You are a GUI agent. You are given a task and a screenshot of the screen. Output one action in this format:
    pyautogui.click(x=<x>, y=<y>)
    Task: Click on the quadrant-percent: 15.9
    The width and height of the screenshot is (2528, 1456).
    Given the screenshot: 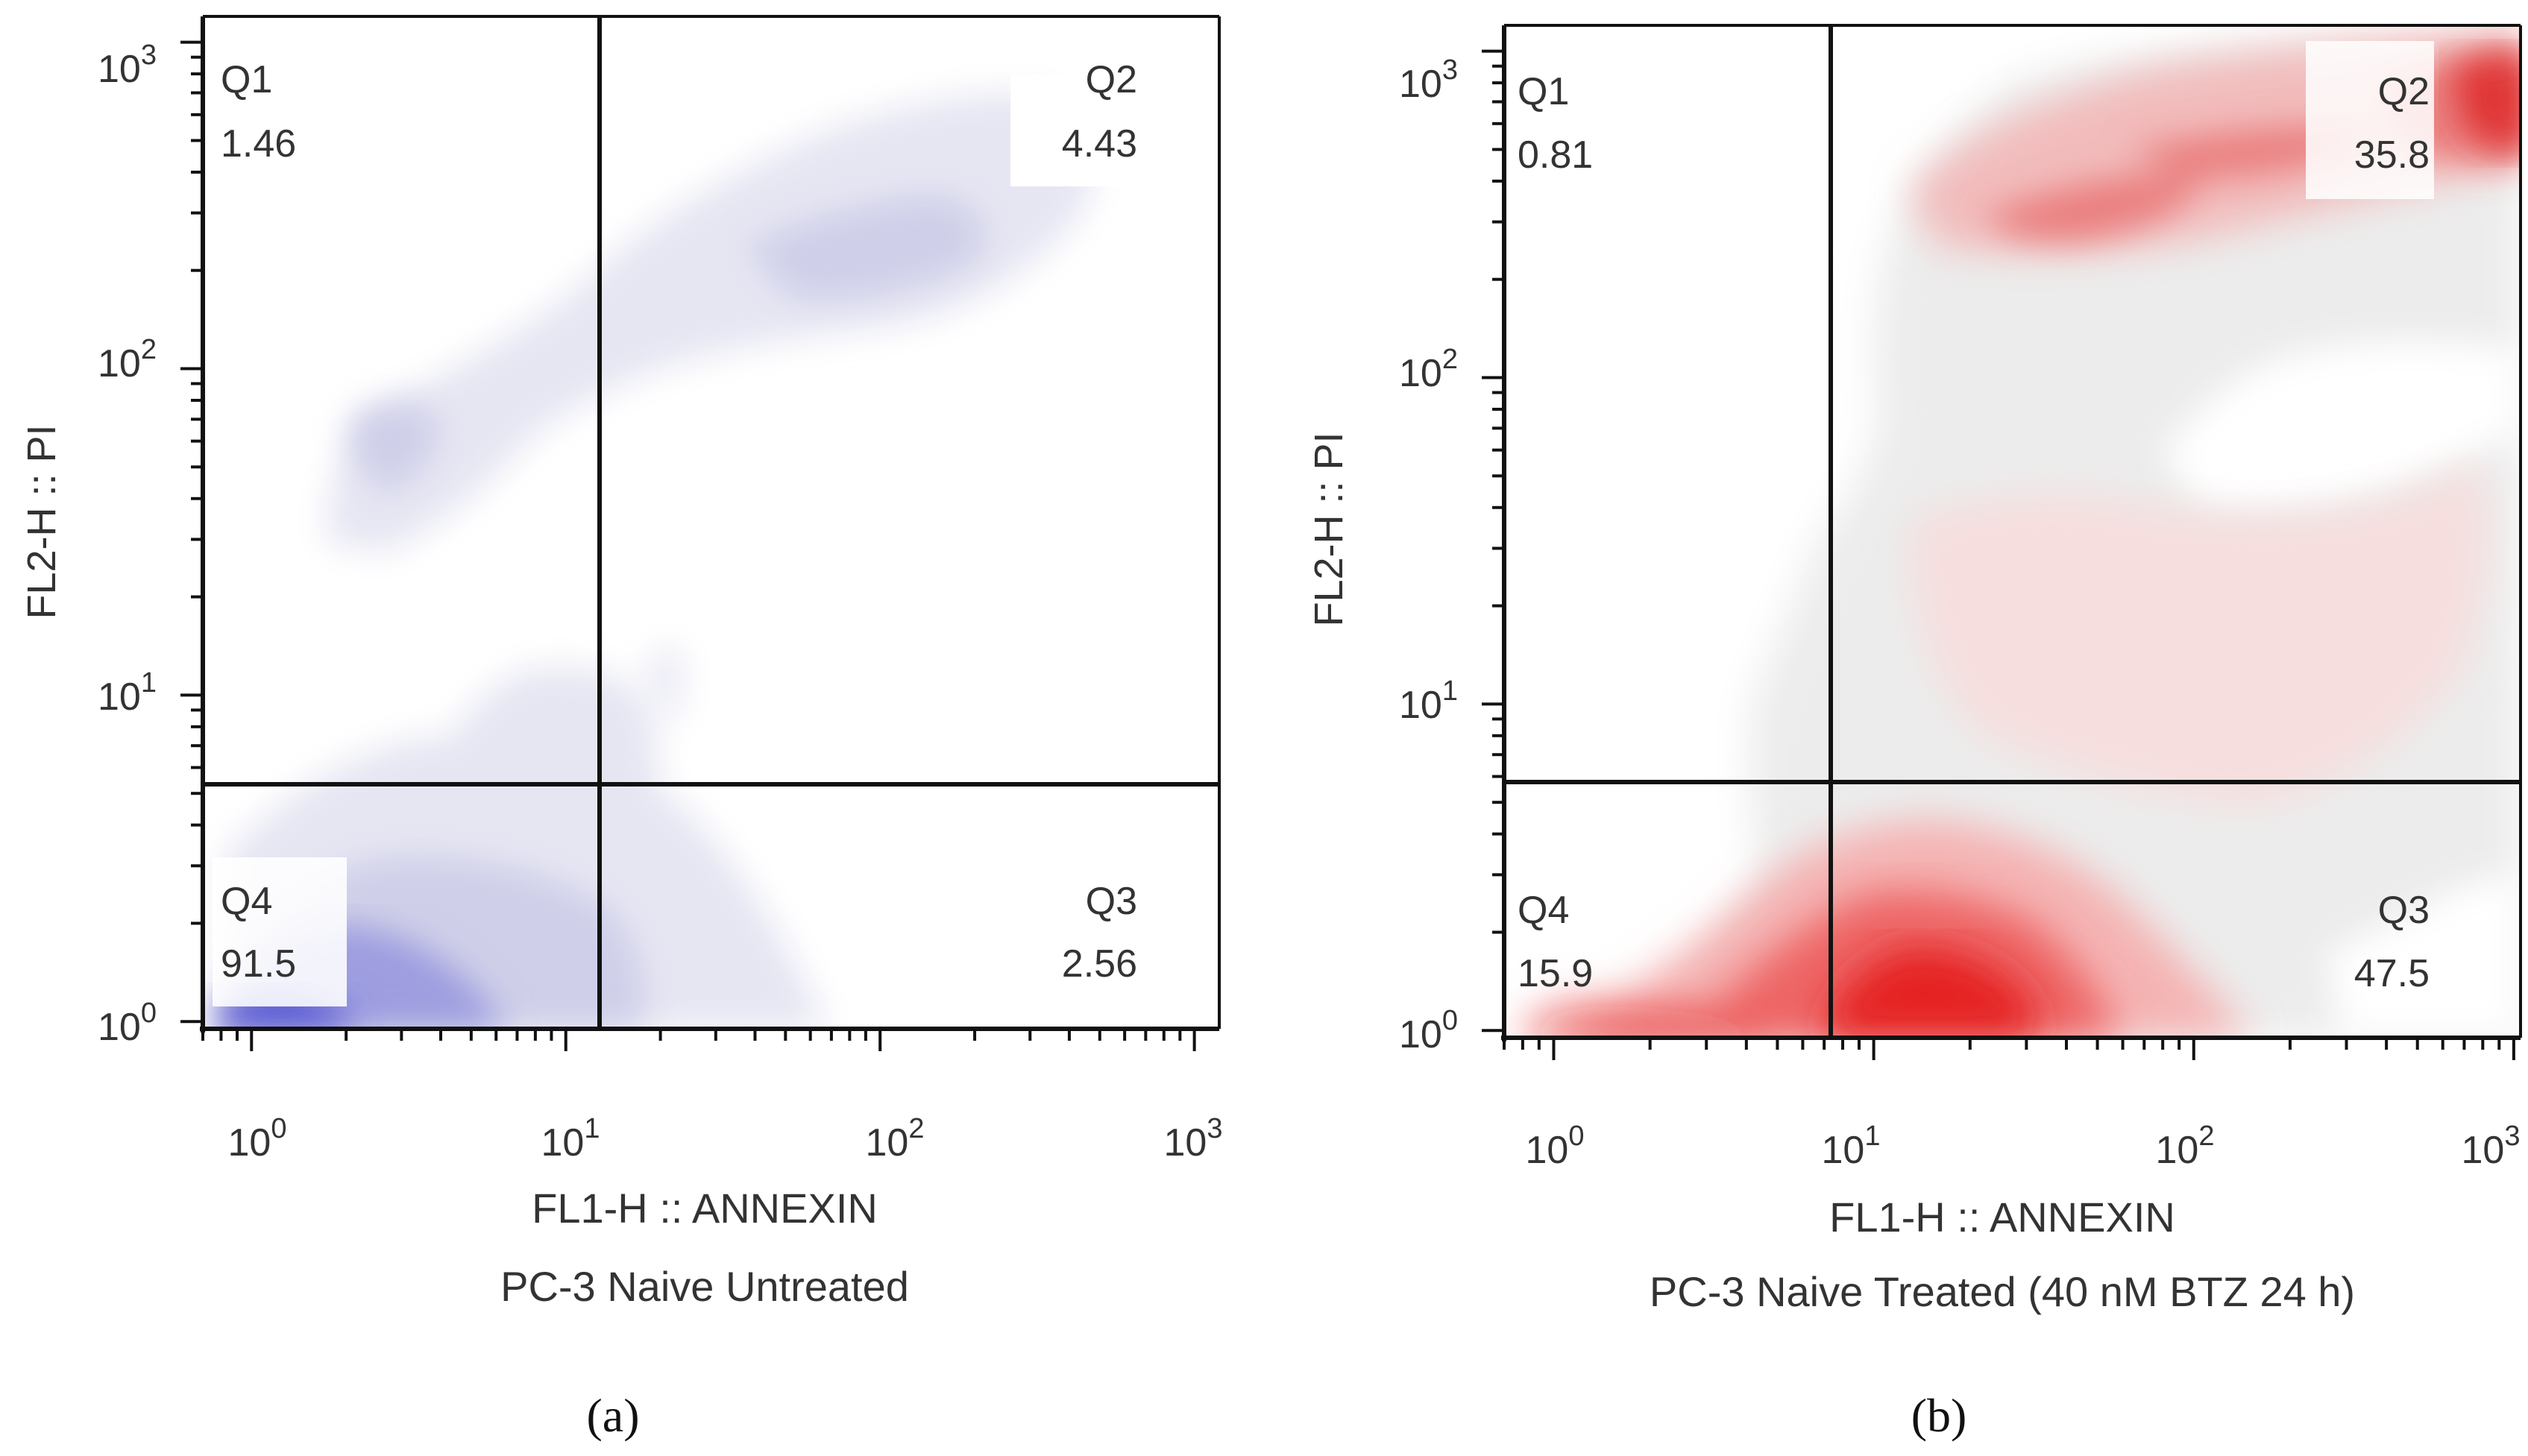 What is the action you would take?
    pyautogui.click(x=1555, y=973)
    